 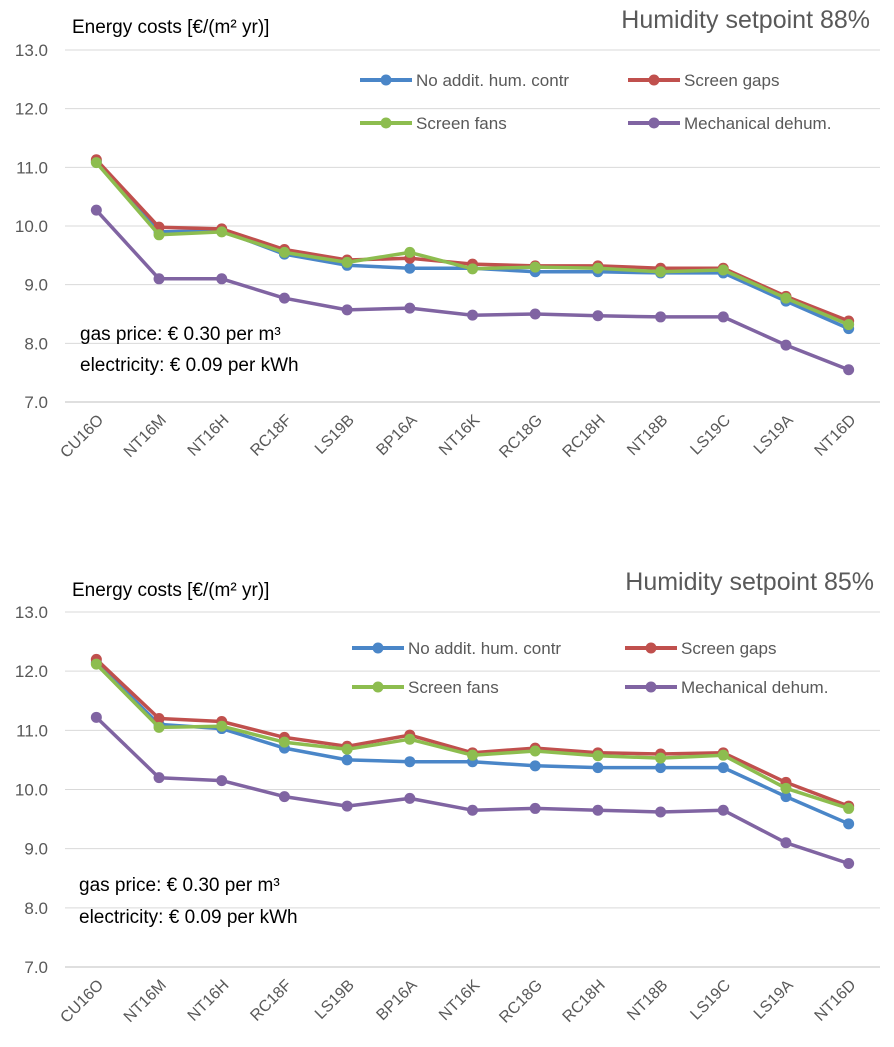 What do you see at coordinates (754, 687) in the screenshot?
I see `legend-label: Mechanical dehum.` at bounding box center [754, 687].